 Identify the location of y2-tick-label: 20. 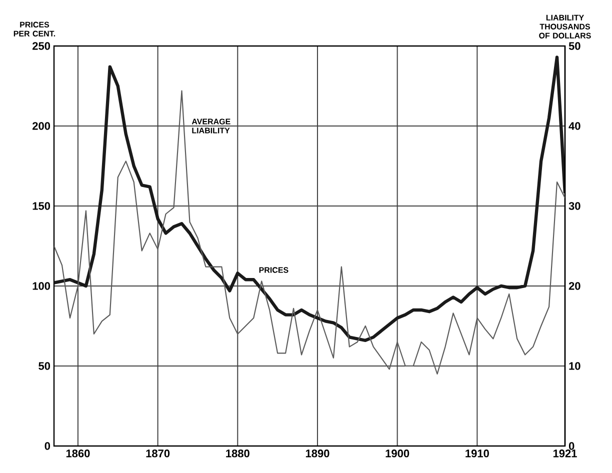
(574, 286).